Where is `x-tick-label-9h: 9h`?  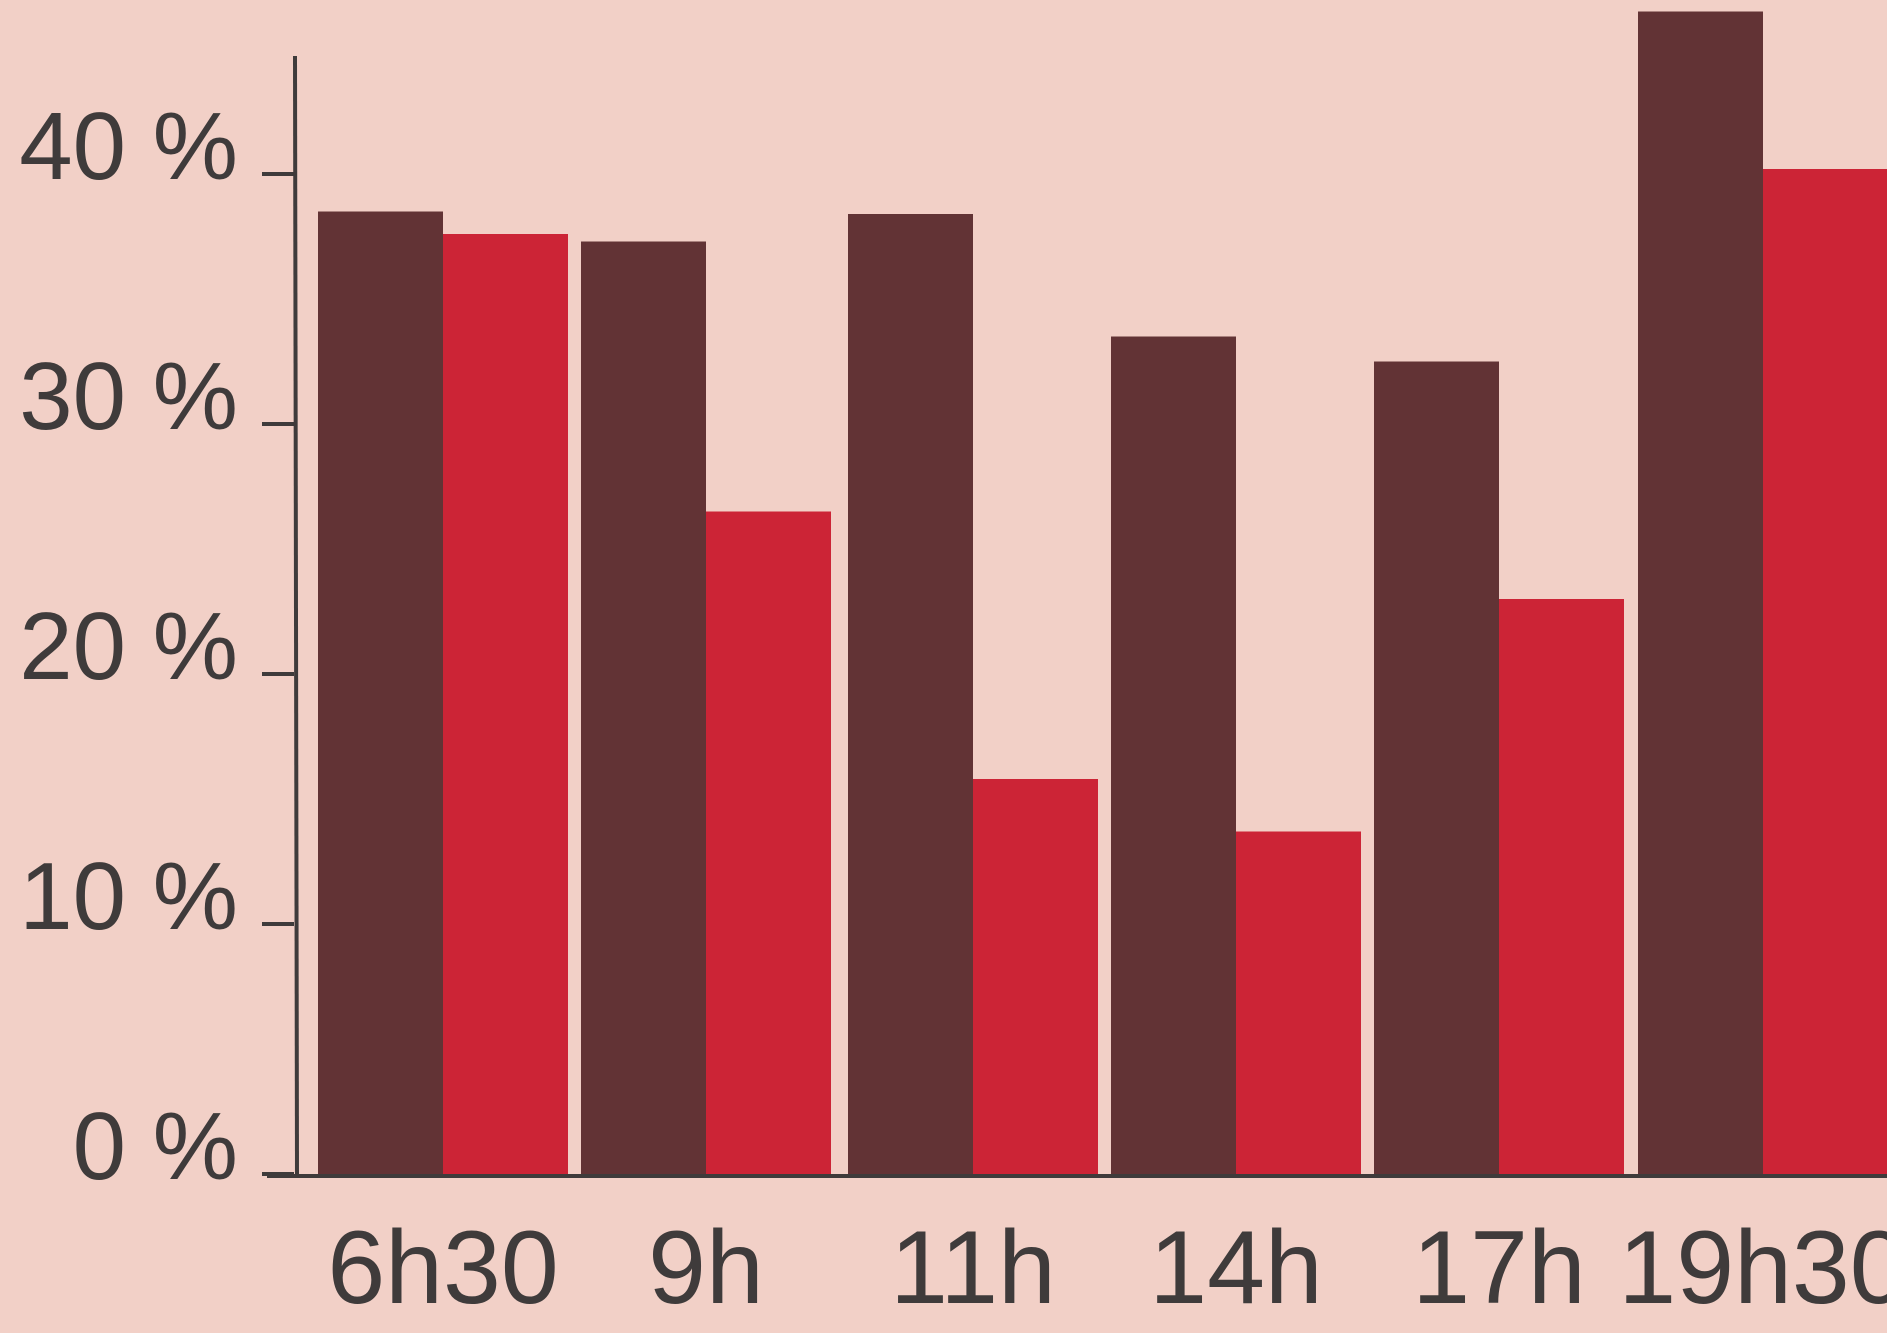 x-tick-label-9h: 9h is located at coordinates (706, 1268).